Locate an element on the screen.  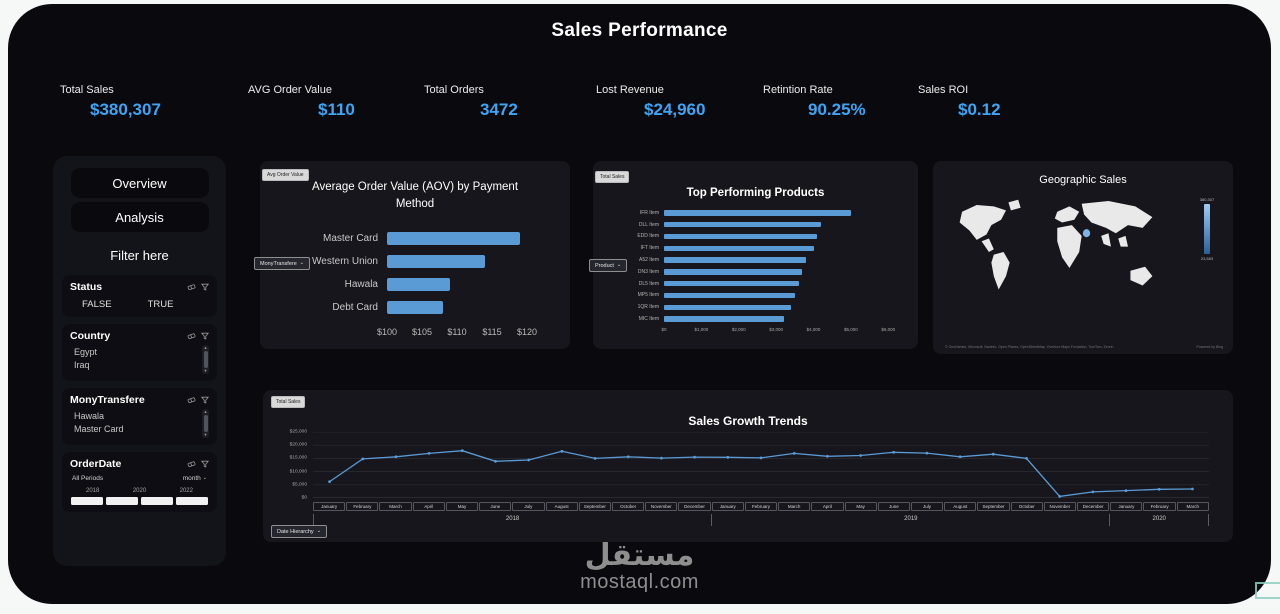
country-option-egypt: Egypt is located at coordinates (86, 352).